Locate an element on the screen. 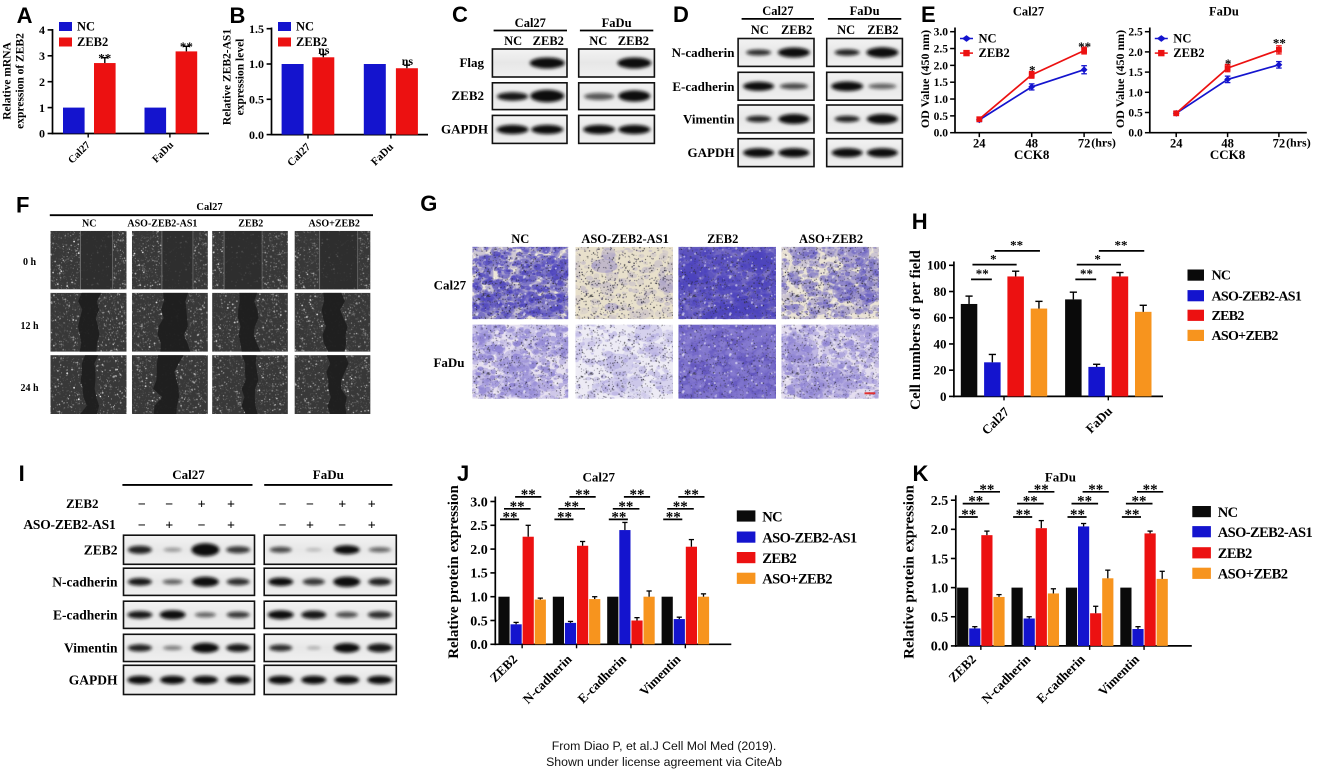 This screenshot has height=772, width=1328. svg-text: I is located at coordinates (22, 473).